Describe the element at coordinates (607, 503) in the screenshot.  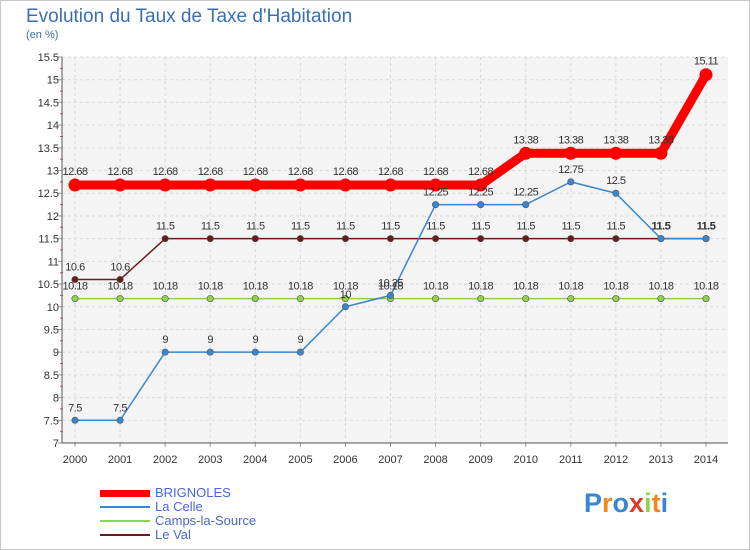
I see `logo-letter: r` at that location.